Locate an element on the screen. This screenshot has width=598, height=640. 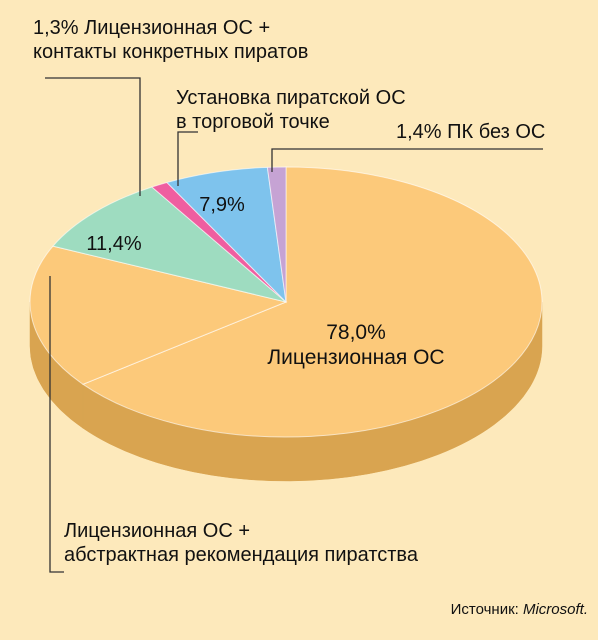
callout-pirate-os-shop-line: Установка пиратской ОС is located at coordinates (291, 98).